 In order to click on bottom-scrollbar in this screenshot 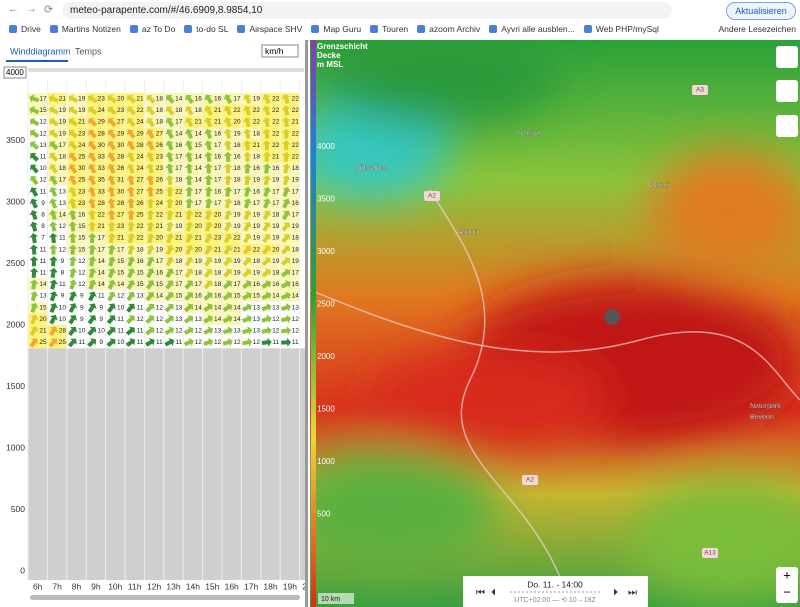, I will do `click(165, 597)`.